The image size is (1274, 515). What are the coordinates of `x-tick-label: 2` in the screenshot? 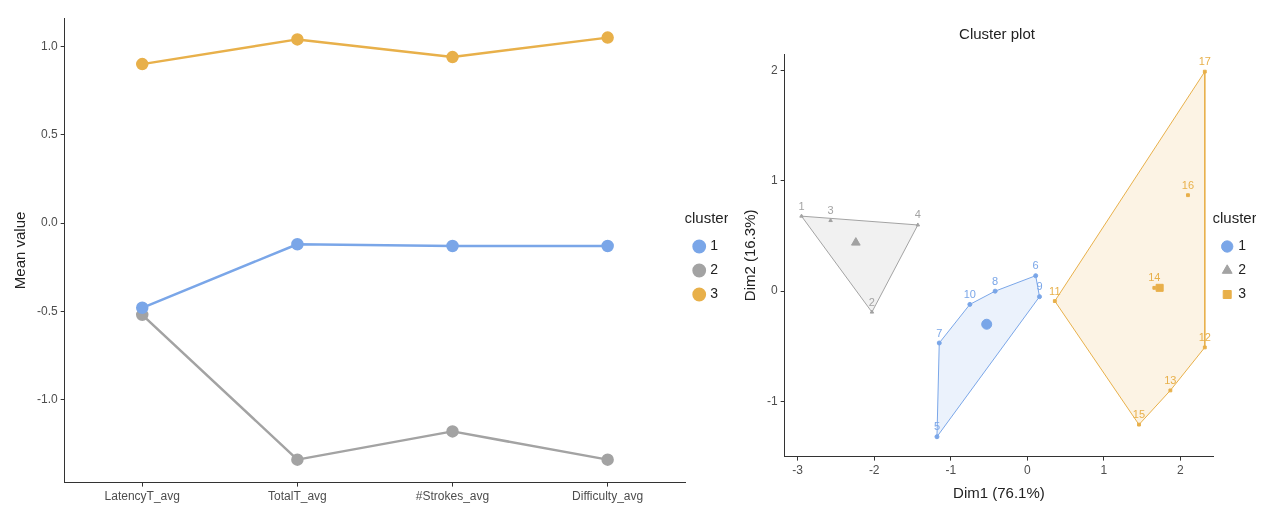 It's located at (1180, 470).